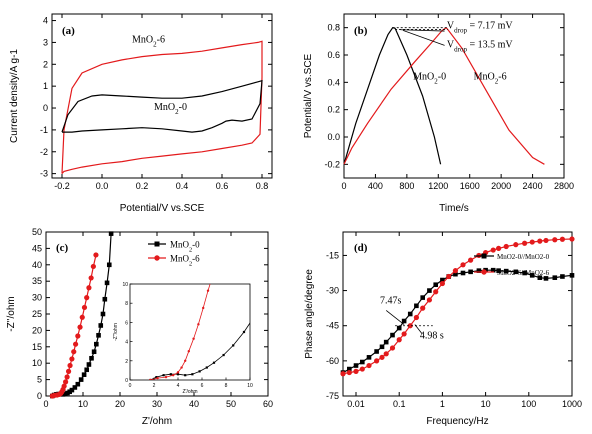  What do you see at coordinates (126, 362) in the screenshot?
I see `inset-y-tick-label: 2` at bounding box center [126, 362].